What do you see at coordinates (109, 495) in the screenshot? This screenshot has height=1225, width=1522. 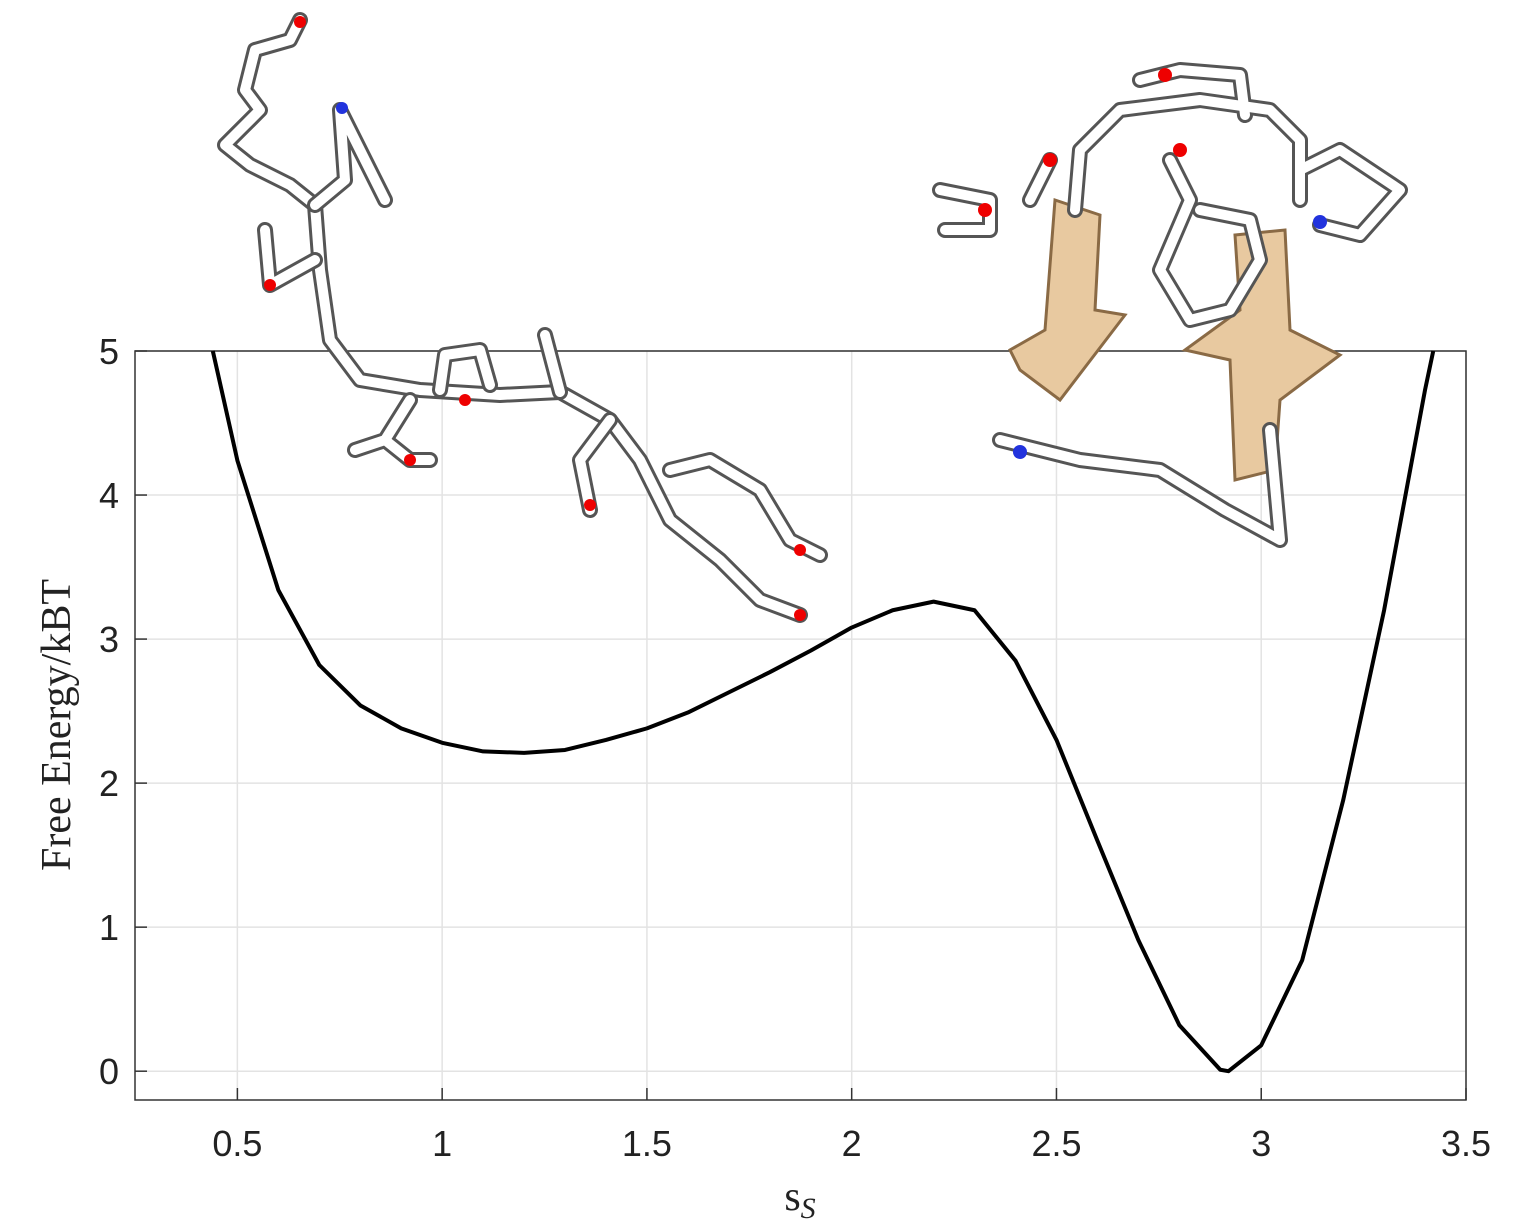 I see `y-tick-label: 4` at bounding box center [109, 495].